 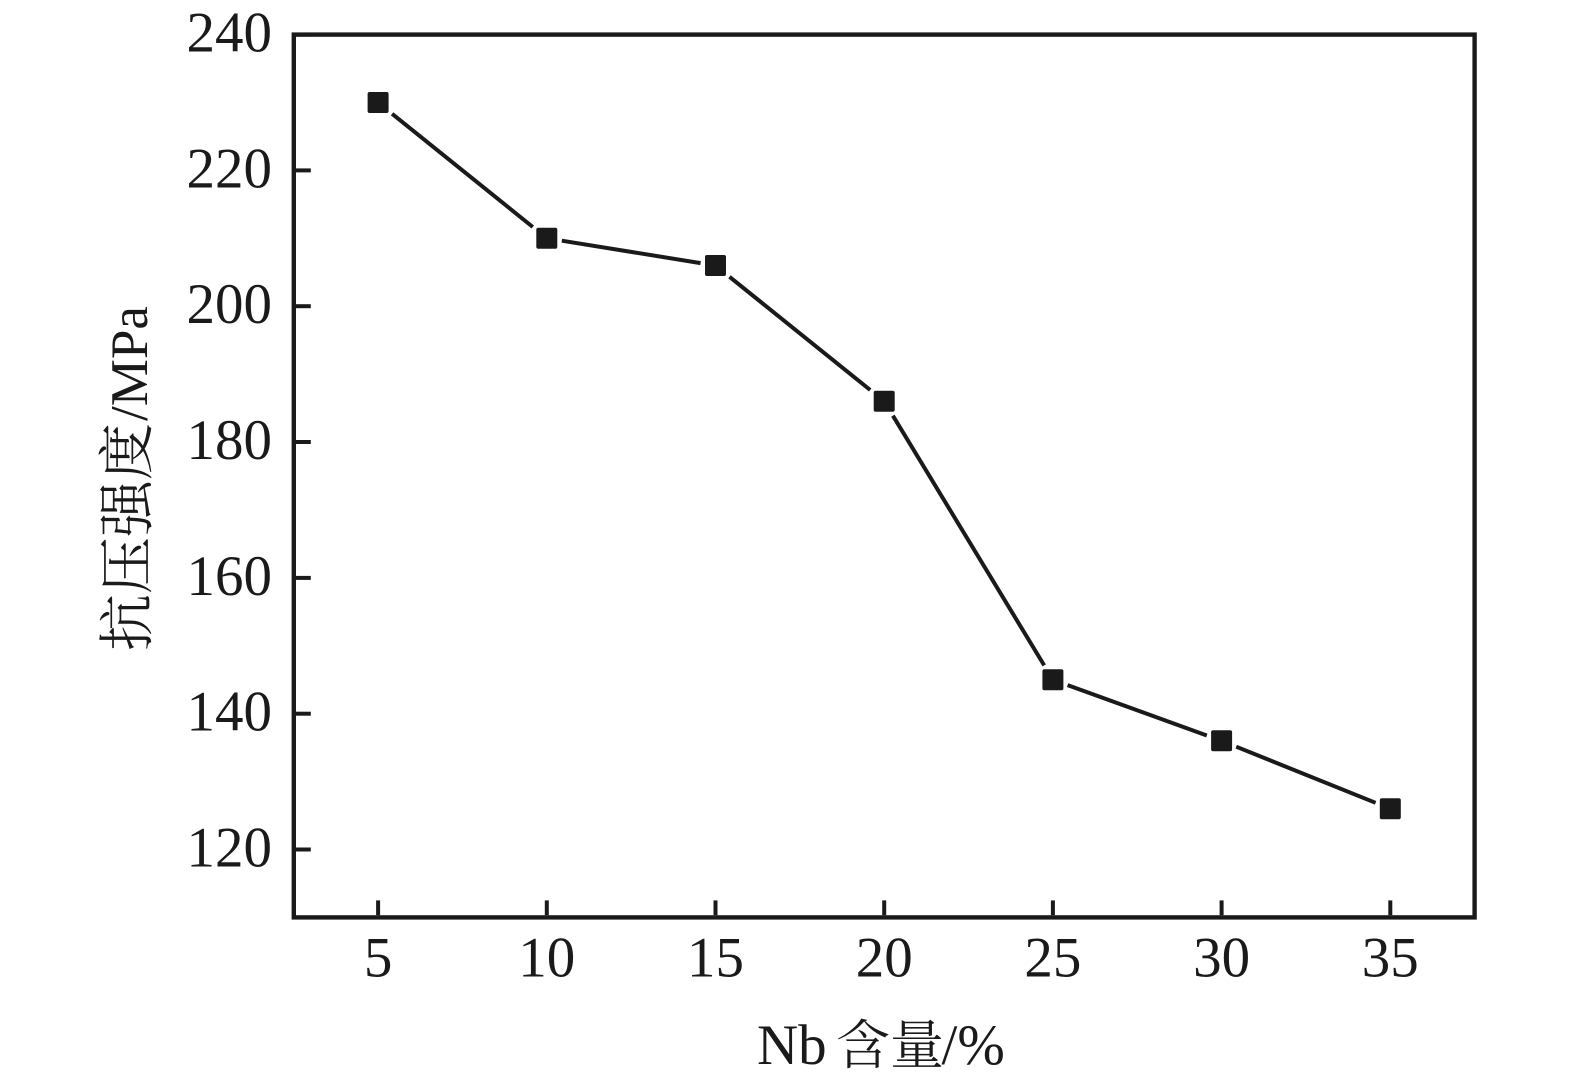 What do you see at coordinates (230, 168) in the screenshot?
I see `svg-text: 220` at bounding box center [230, 168].